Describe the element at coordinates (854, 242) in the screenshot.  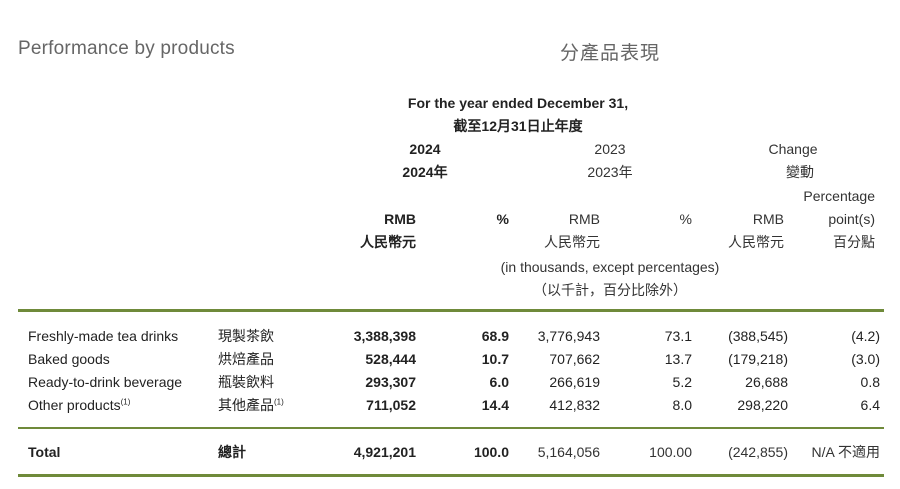
I see `pp-heading-zh: 百分點` at that location.